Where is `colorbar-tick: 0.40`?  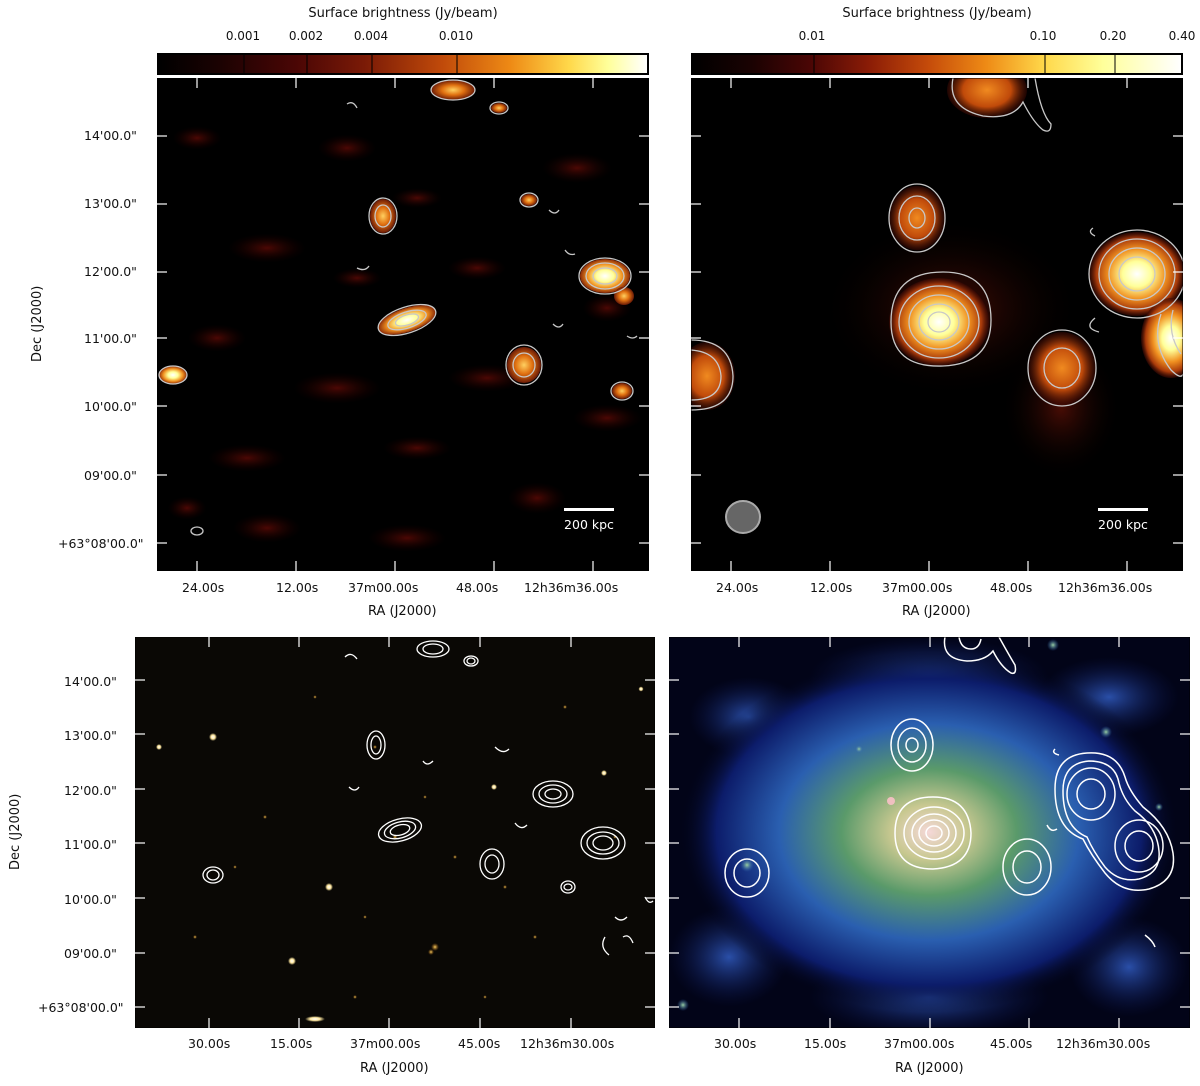 colorbar-tick: 0.40 is located at coordinates (1182, 36).